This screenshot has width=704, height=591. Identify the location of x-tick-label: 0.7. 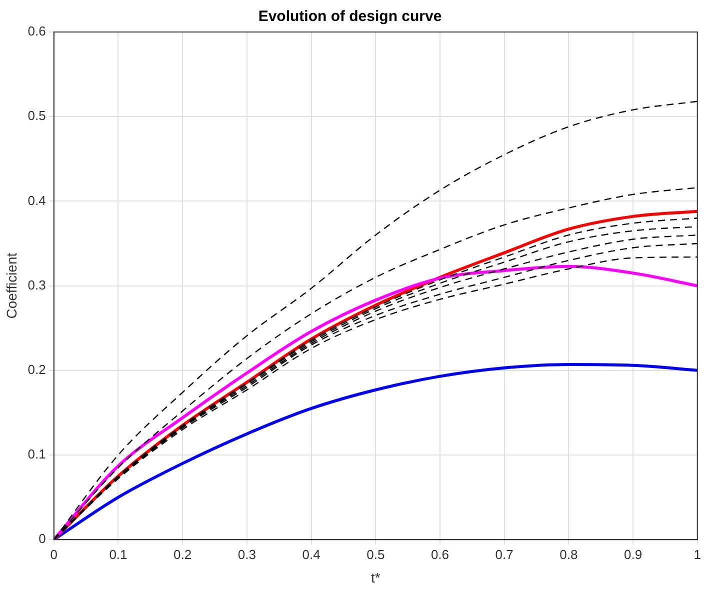
(504, 554).